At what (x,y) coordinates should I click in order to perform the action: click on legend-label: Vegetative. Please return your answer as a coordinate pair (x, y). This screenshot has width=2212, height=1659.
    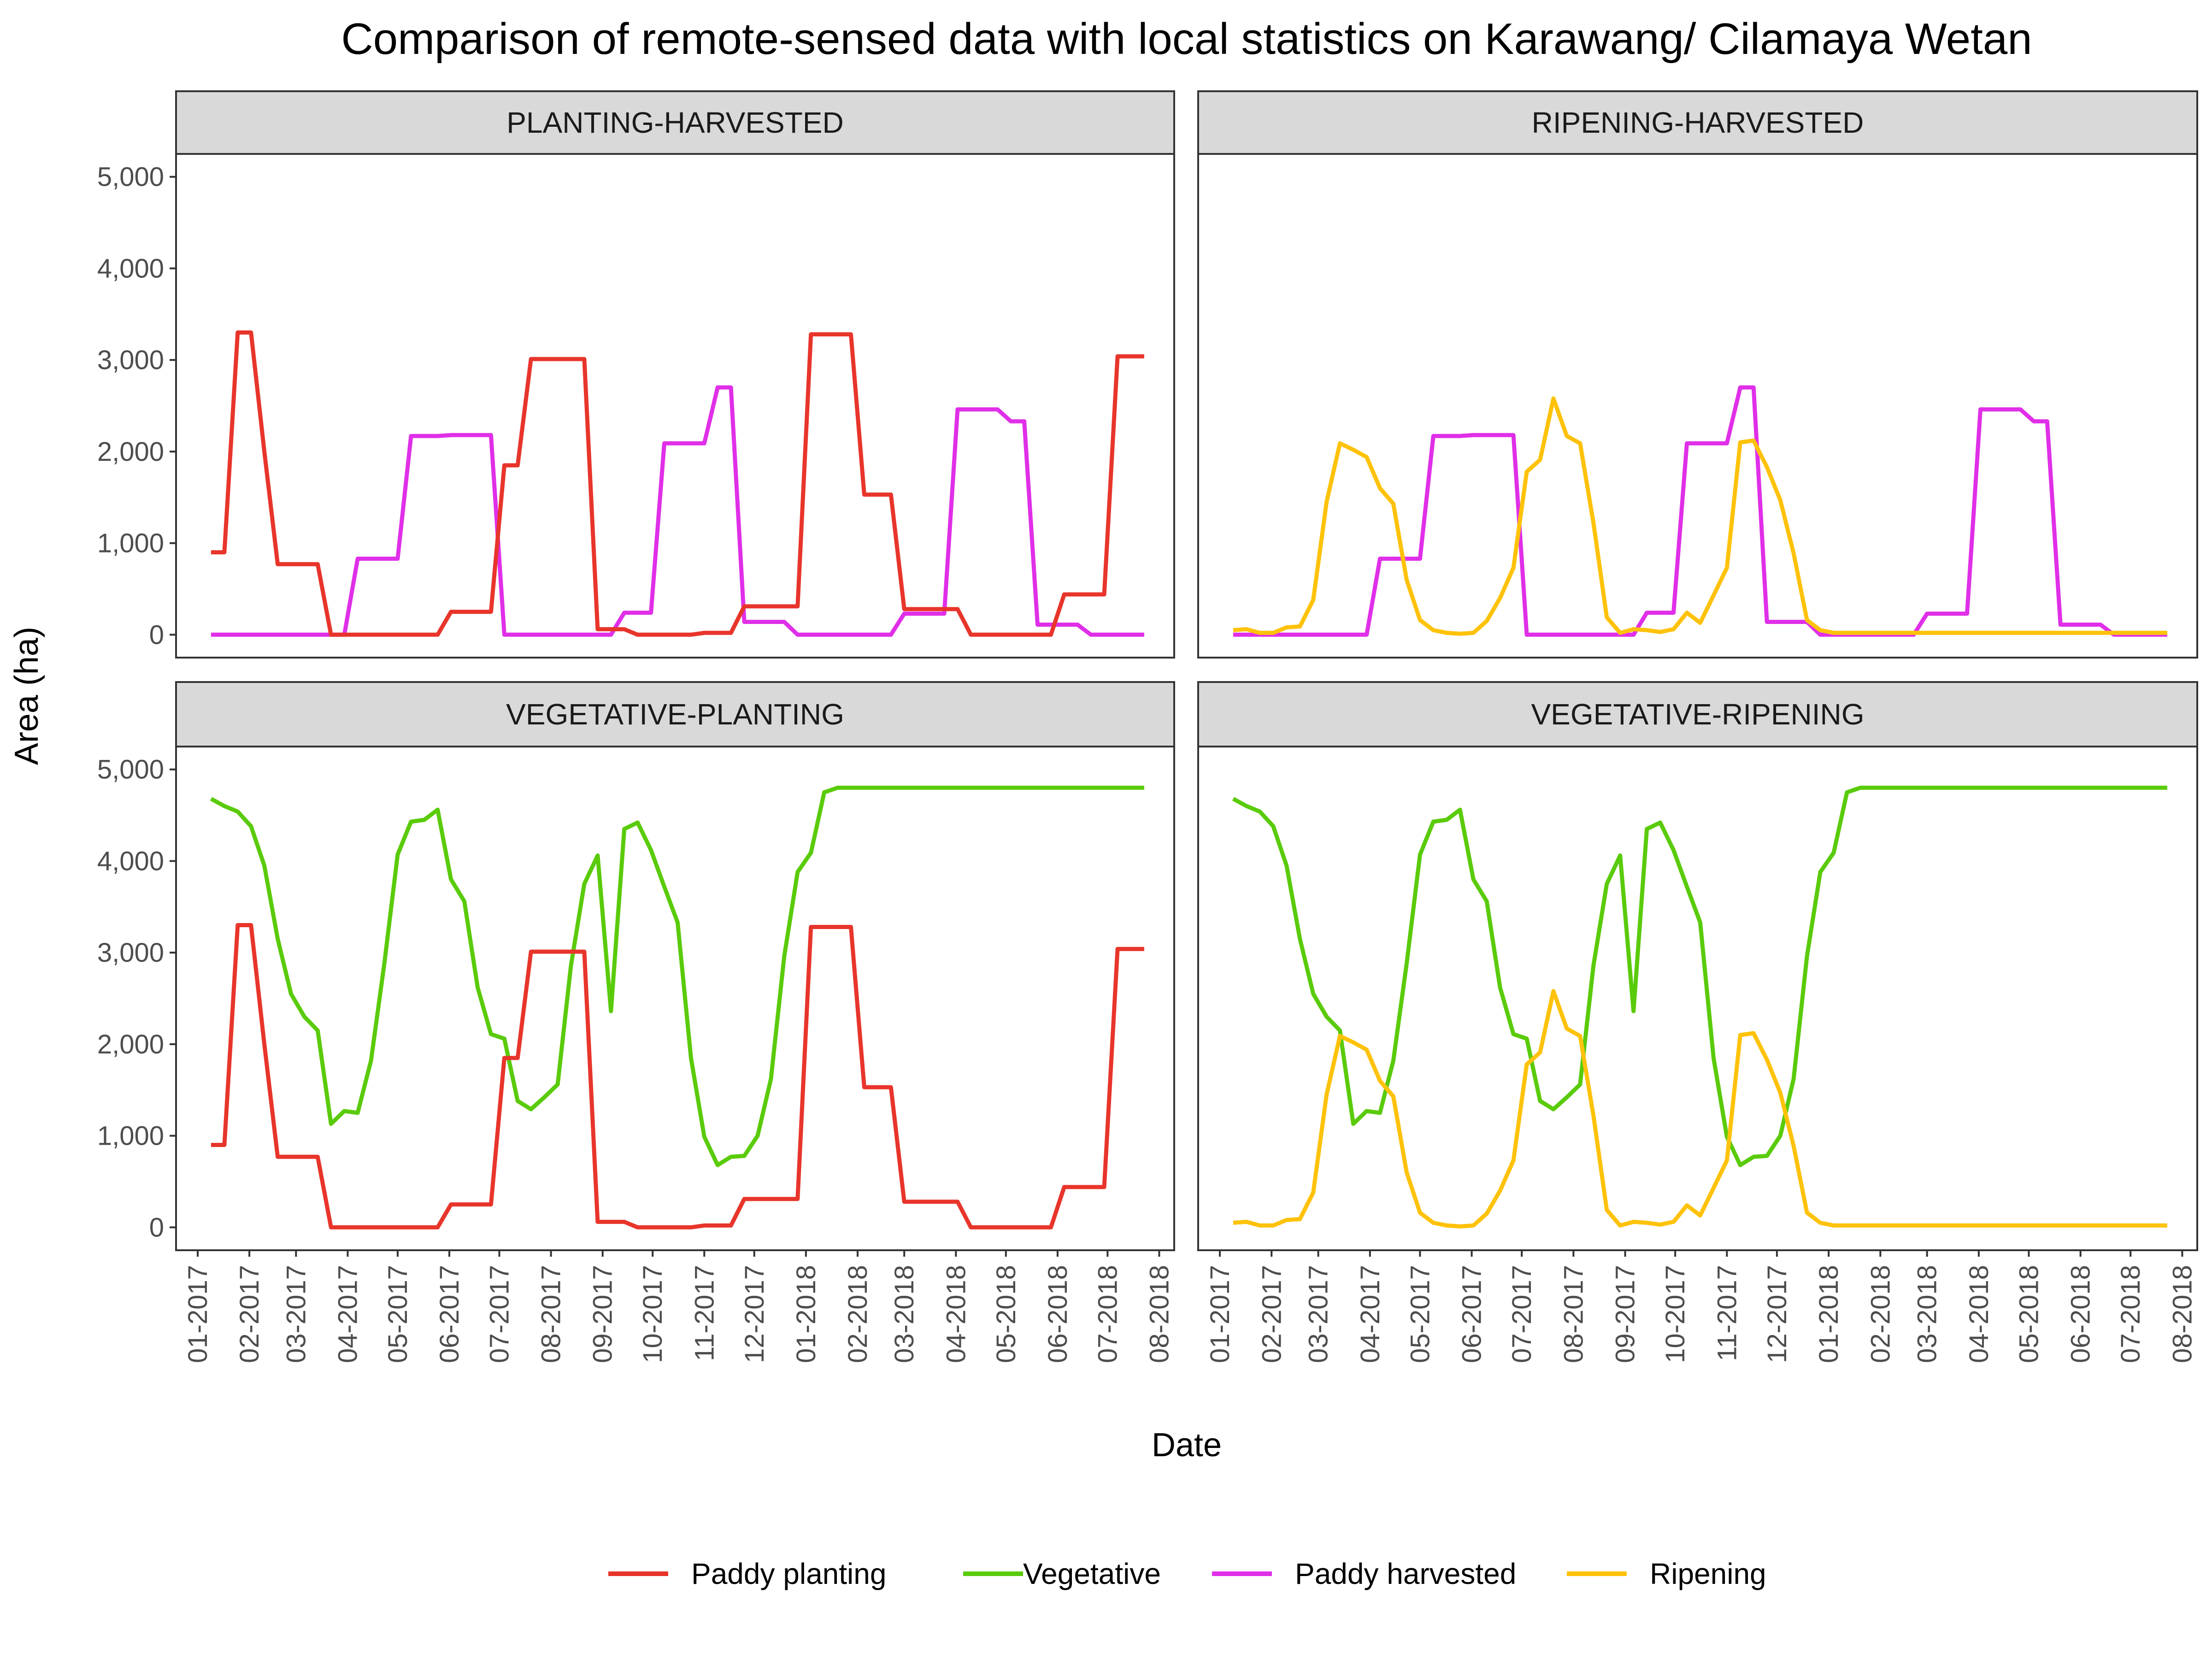
    Looking at the image, I should click on (1092, 1573).